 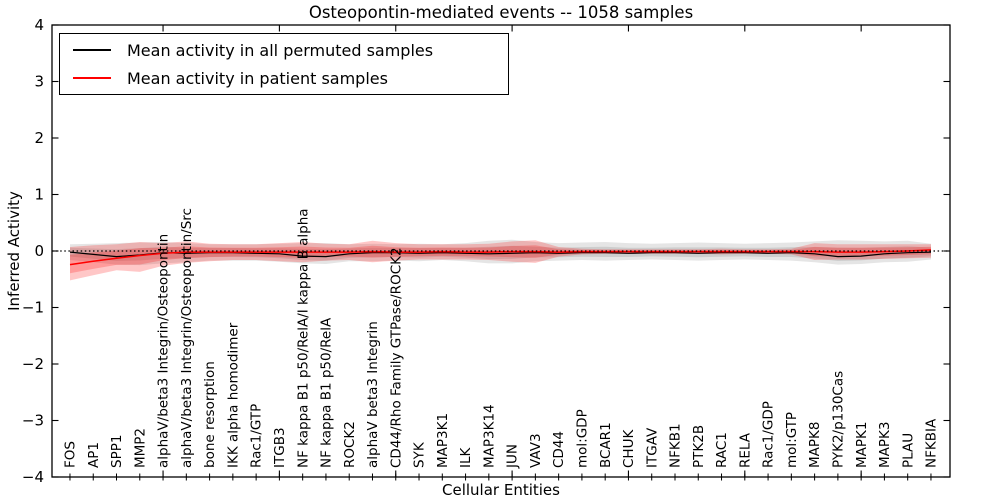 What do you see at coordinates (885, 445) in the screenshot?
I see `x-tick-label: MAPK3` at bounding box center [885, 445].